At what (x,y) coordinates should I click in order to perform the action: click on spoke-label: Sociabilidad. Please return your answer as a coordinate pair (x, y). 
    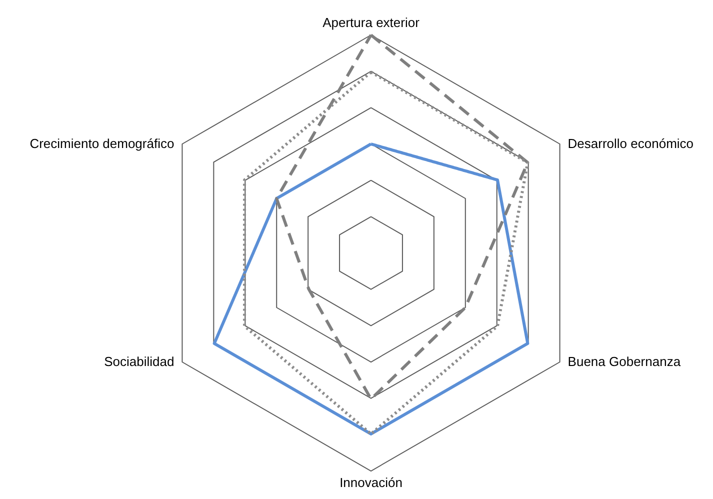
    Looking at the image, I should click on (139, 361).